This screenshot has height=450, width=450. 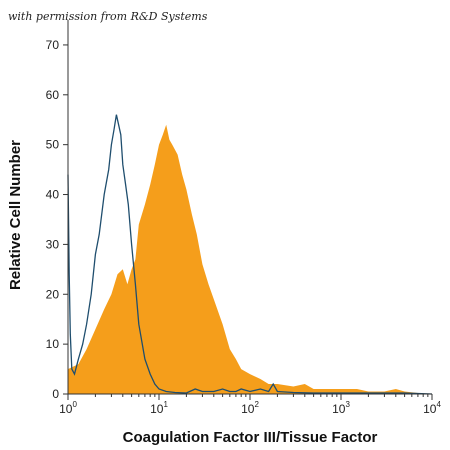 What do you see at coordinates (53, 344) in the screenshot?
I see `y-tick-label: 10` at bounding box center [53, 344].